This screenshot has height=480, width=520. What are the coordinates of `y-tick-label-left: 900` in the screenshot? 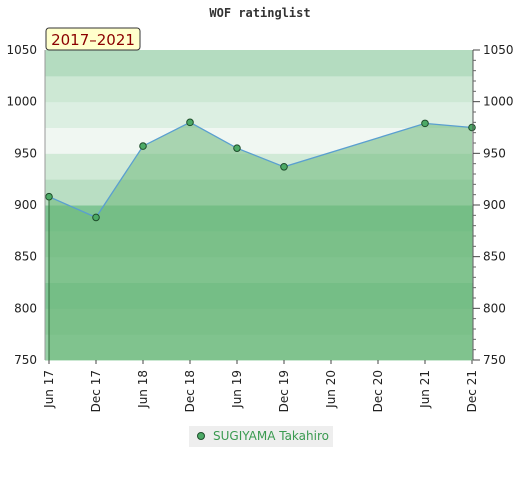 It's located at (25, 205).